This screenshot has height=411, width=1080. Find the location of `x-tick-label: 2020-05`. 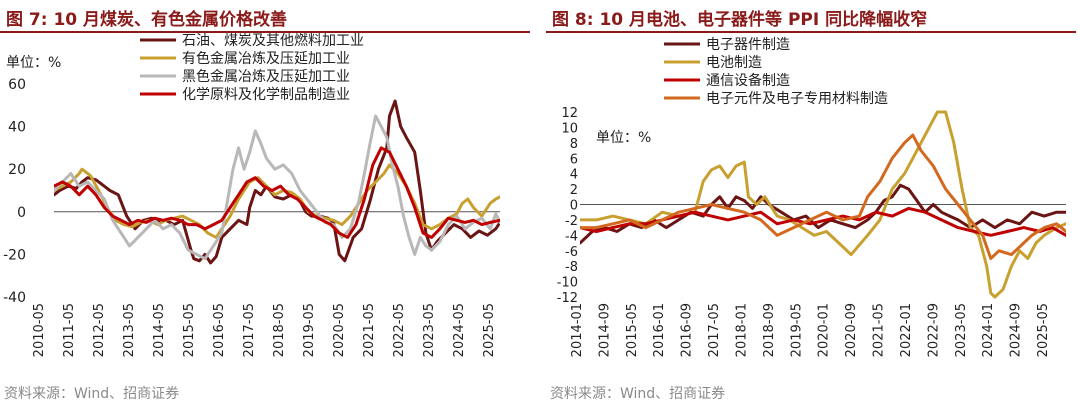

x-tick-label: 2020-05 is located at coordinates (339, 330).